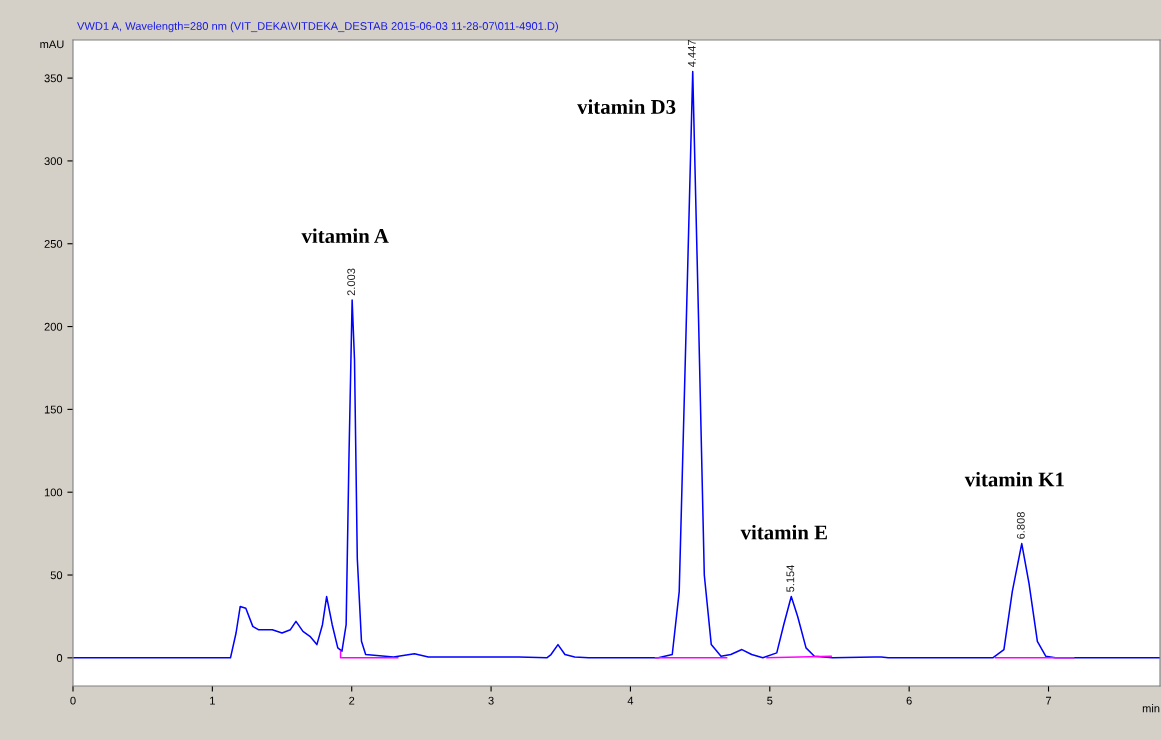 This screenshot has width=1161, height=740. I want to click on annotation: 6.808, so click(1020, 525).